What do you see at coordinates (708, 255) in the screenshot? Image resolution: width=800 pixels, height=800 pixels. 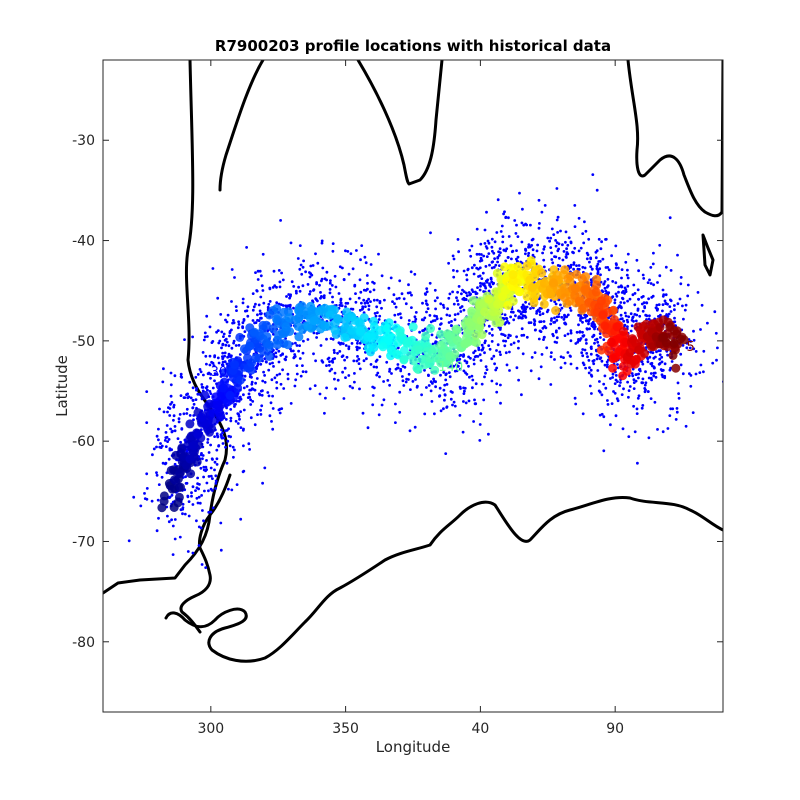 I see `coastline-island` at bounding box center [708, 255].